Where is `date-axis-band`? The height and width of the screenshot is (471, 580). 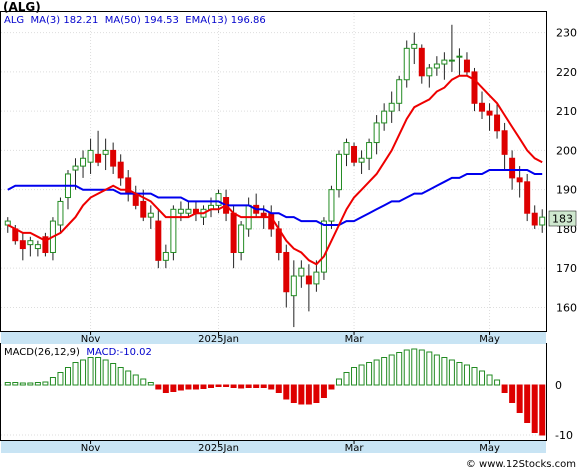
date-axis-band is located at coordinates (273, 447).